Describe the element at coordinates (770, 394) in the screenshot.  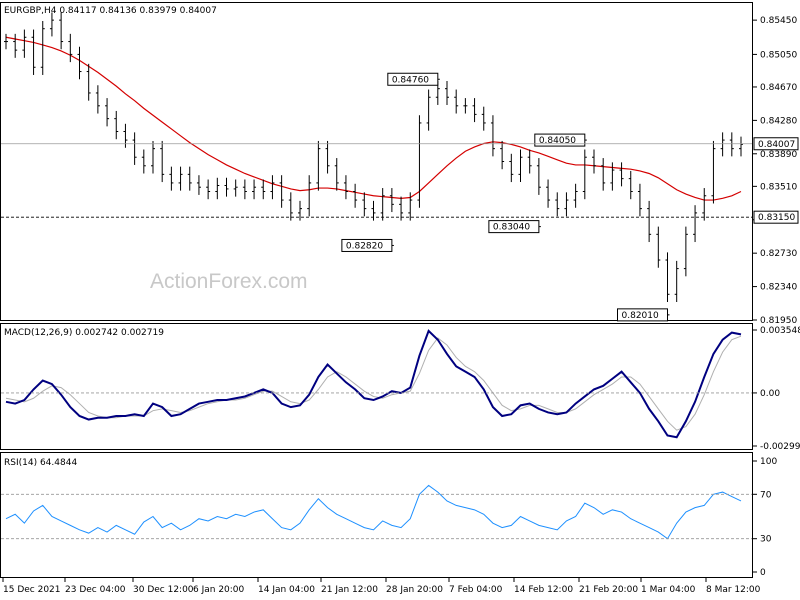
I see `macd-y-tick-label: 0.00` at that location.